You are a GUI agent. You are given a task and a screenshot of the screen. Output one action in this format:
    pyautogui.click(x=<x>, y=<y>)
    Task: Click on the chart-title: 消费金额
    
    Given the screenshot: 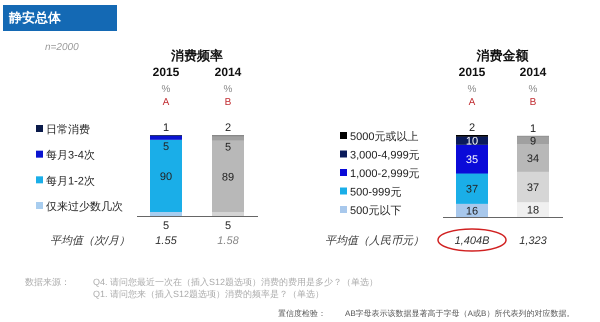 What is the action you would take?
    pyautogui.click(x=503, y=55)
    